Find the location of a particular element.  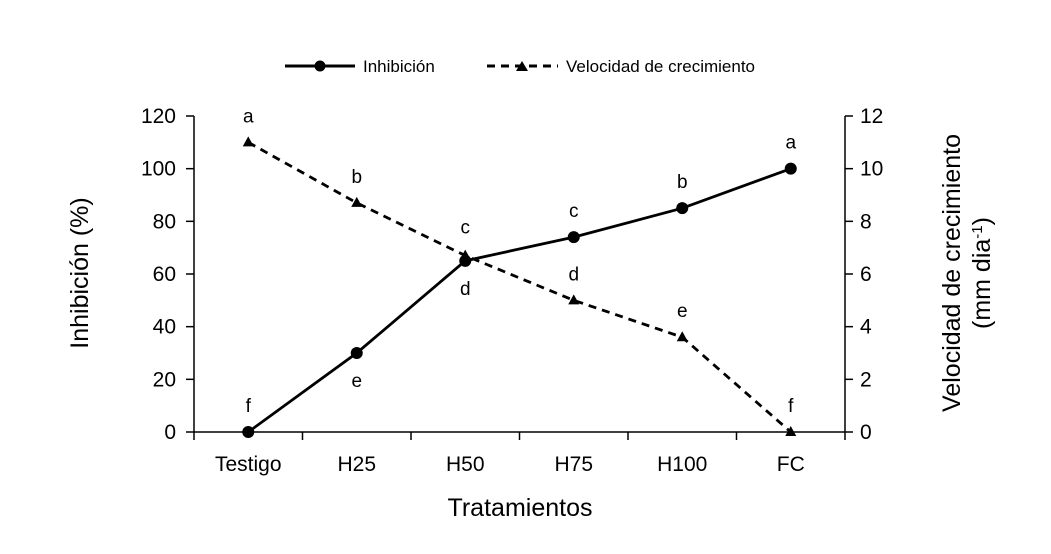

y-axis-right-title-line2: (mm dia-1) is located at coordinates (982, 273).